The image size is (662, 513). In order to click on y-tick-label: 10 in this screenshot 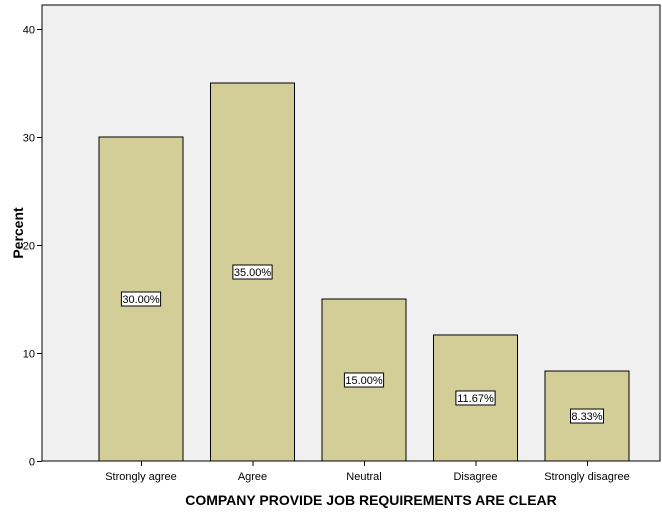, I will do `click(29, 355)`.